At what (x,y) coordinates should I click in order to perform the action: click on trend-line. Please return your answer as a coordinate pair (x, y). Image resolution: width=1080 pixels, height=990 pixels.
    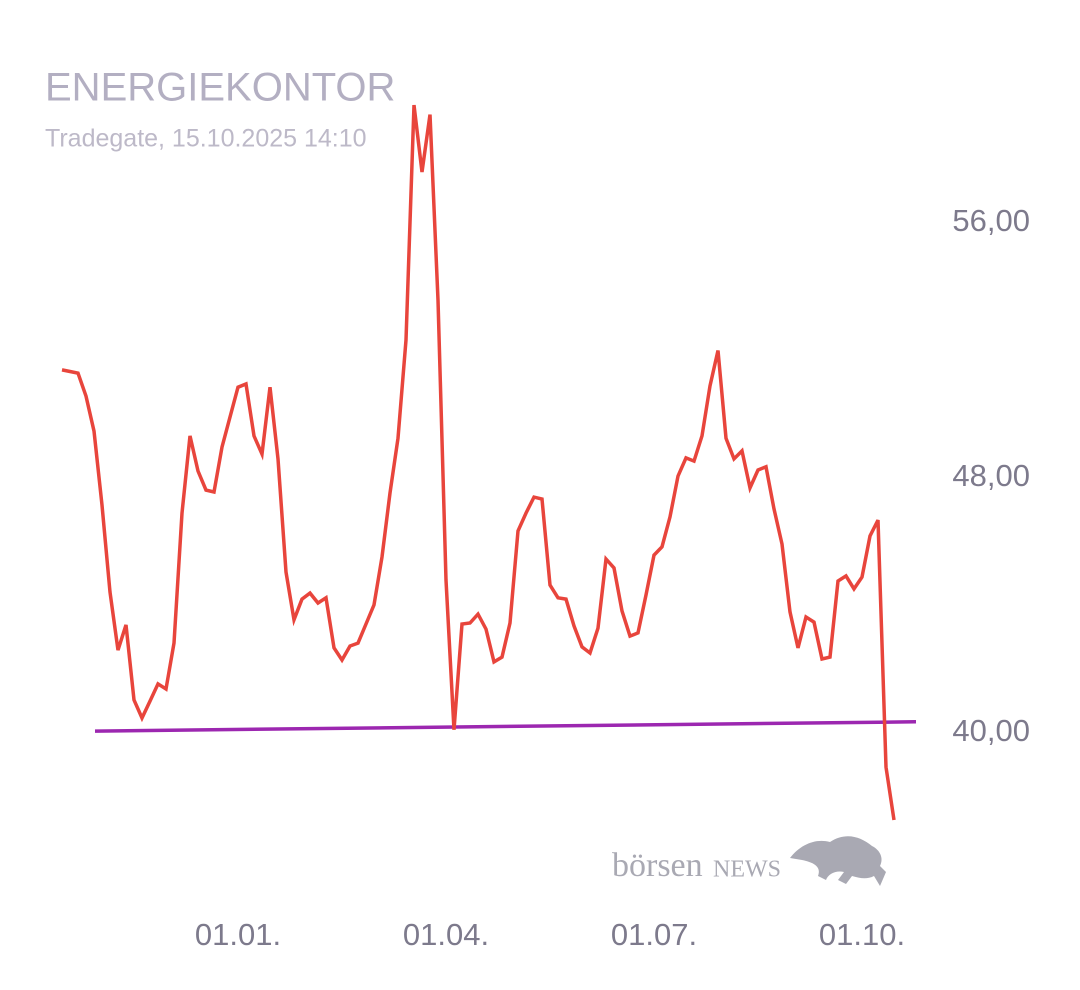
    Looking at the image, I should click on (505, 726).